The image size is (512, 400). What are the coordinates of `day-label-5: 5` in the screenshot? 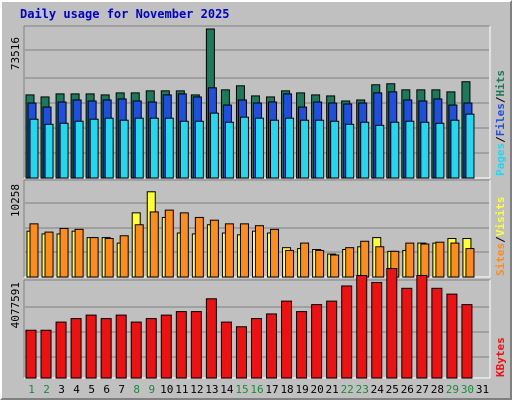 It's located at (91, 389).